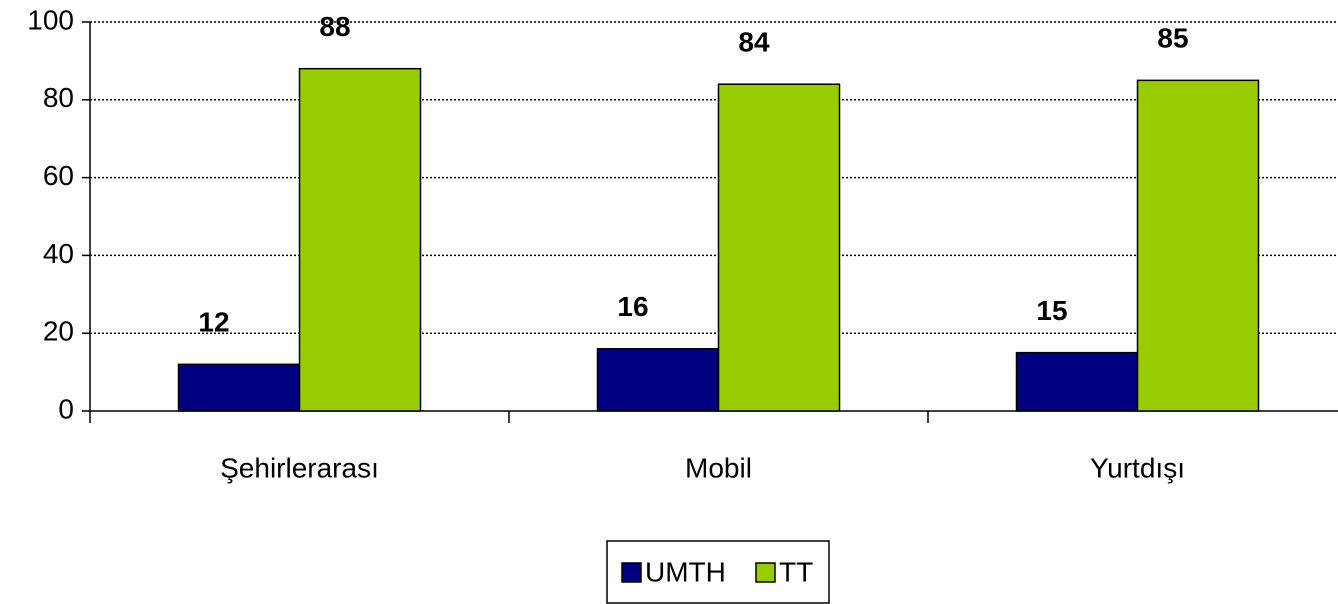 The width and height of the screenshot is (1338, 604). What do you see at coordinates (718, 467) in the screenshot?
I see `x-tick-label: Mobil` at bounding box center [718, 467].